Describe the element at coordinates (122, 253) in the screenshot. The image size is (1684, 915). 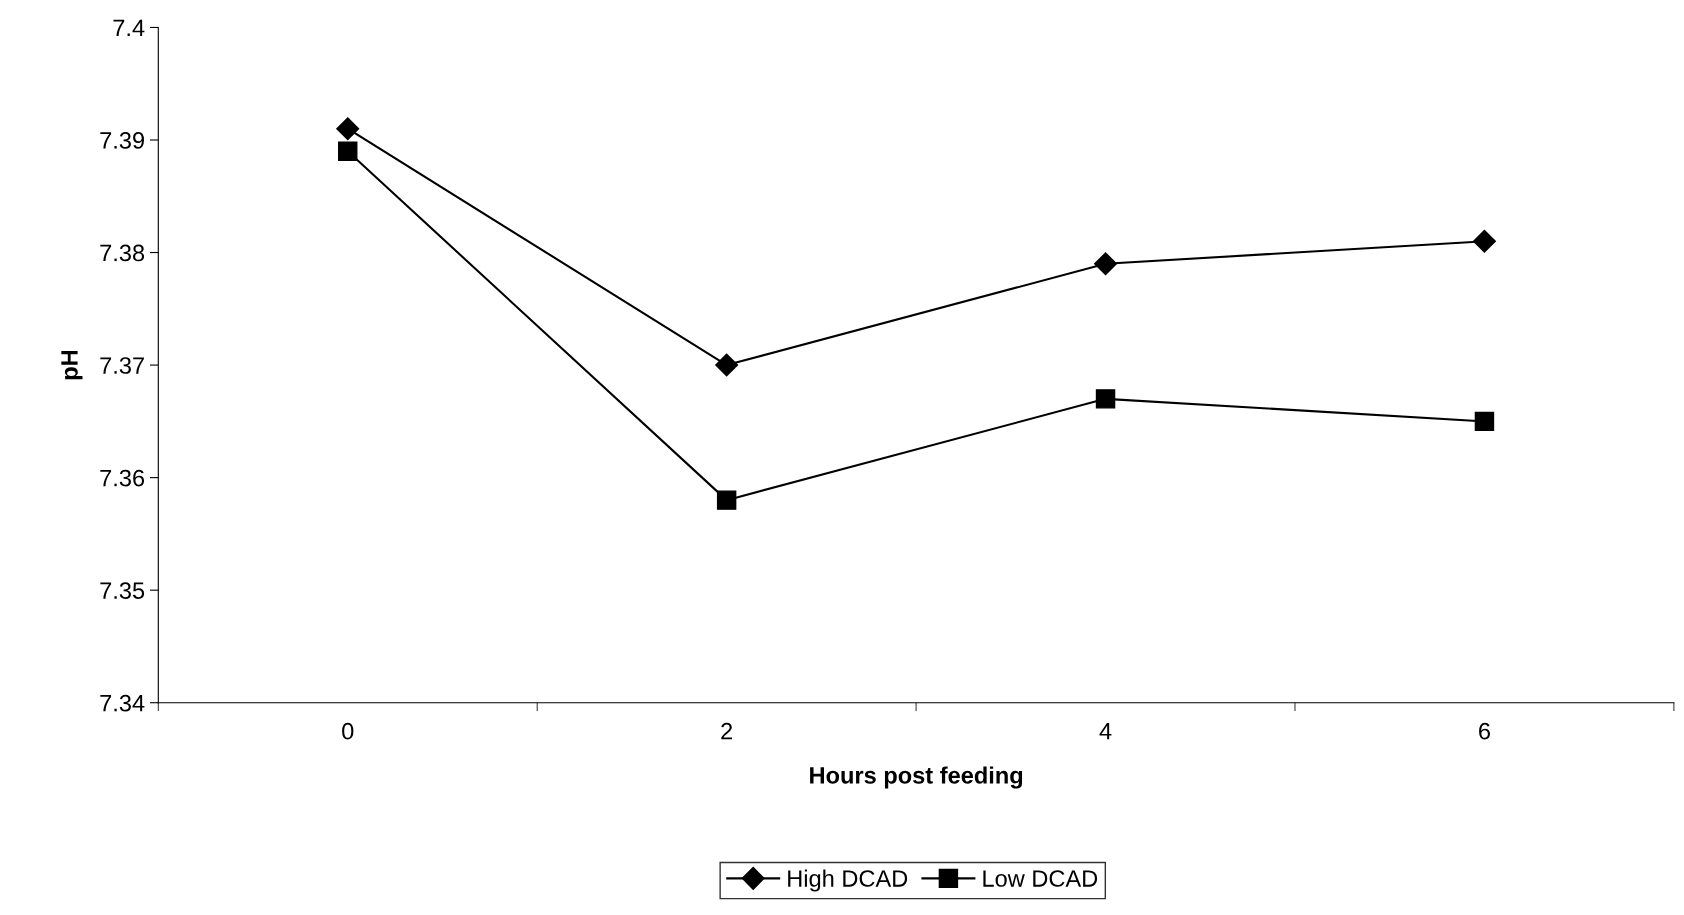
I see `y-tick-label: 7.38` at that location.